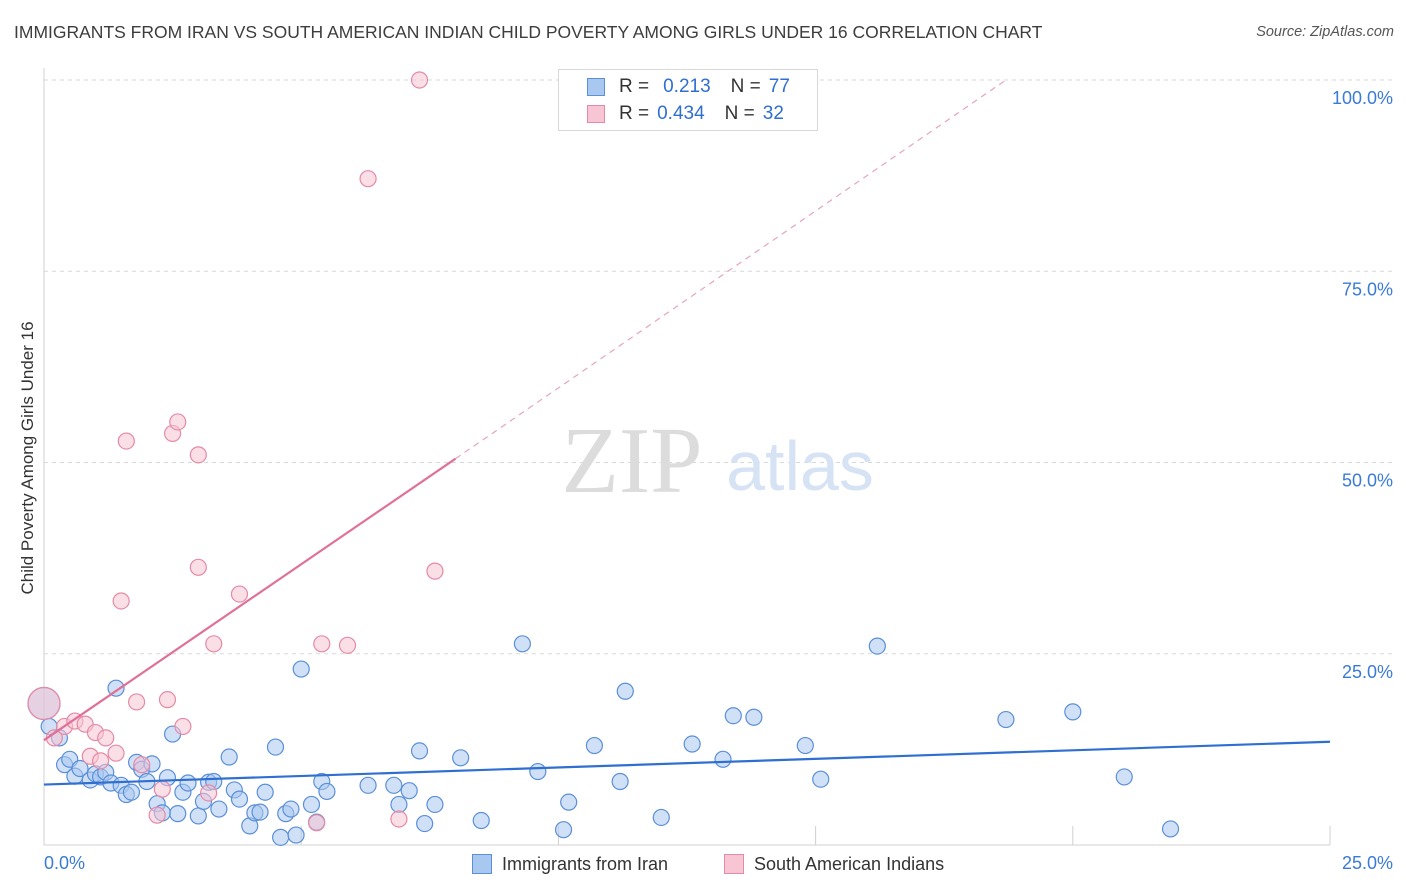 This screenshot has width=1406, height=892. What do you see at coordinates (482, 864) in the screenshot?
I see `bottom-legend-swatch-blue` at bounding box center [482, 864].